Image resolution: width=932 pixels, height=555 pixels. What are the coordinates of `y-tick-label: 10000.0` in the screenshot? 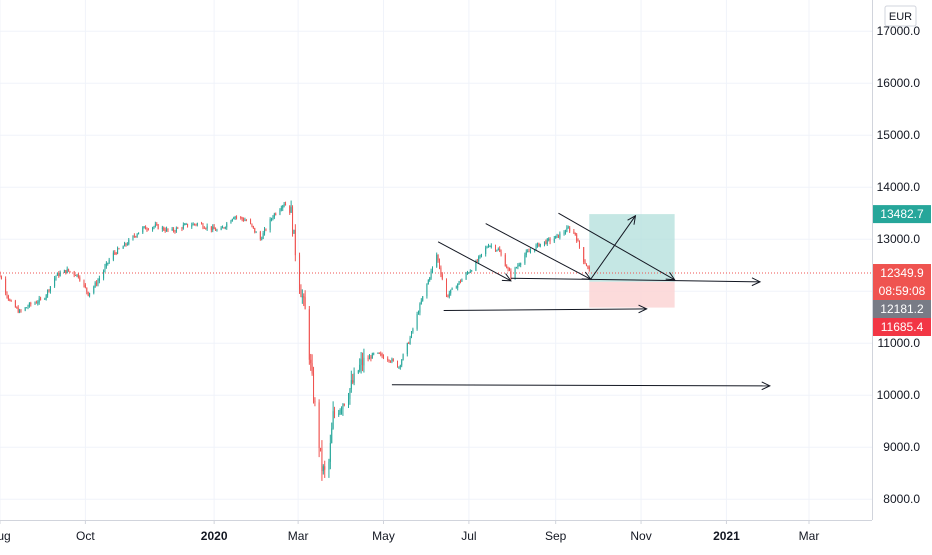 It's located at (899, 395).